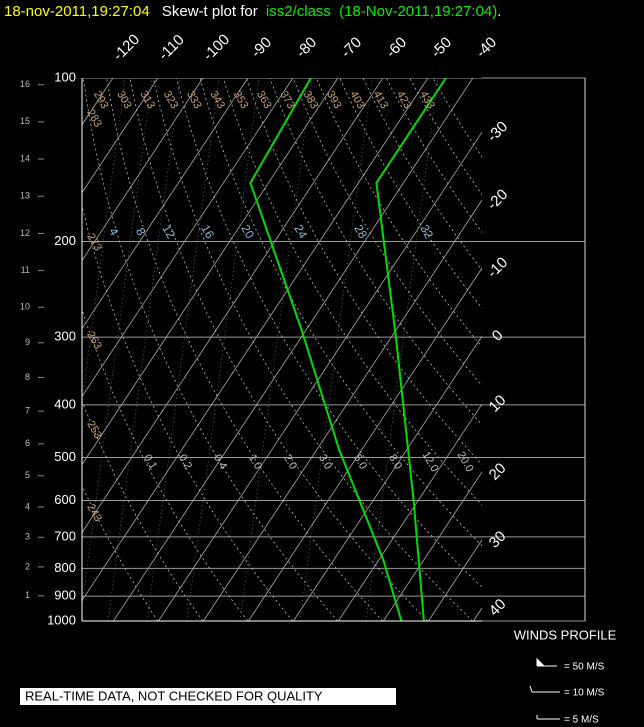  I want to click on pressure-tick-label: 500, so click(65, 456).